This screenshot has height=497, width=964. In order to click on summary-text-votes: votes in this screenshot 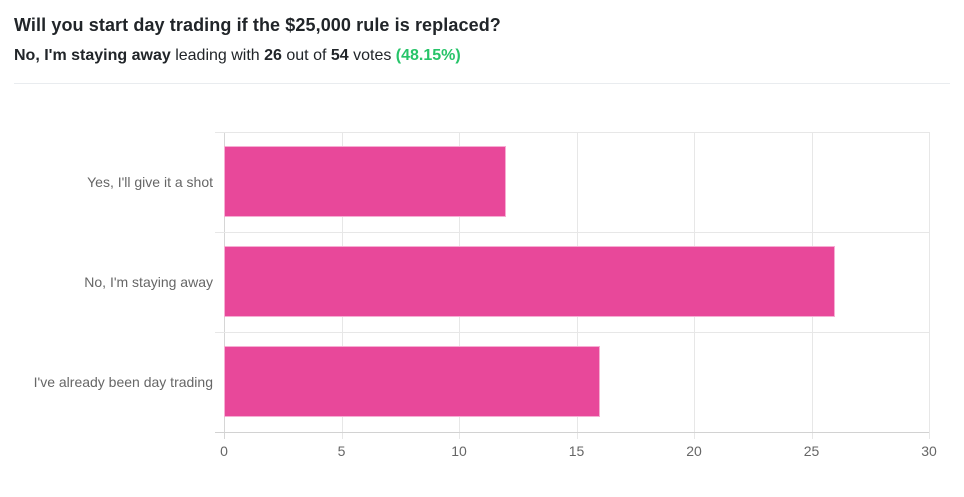, I will do `click(372, 55)`.